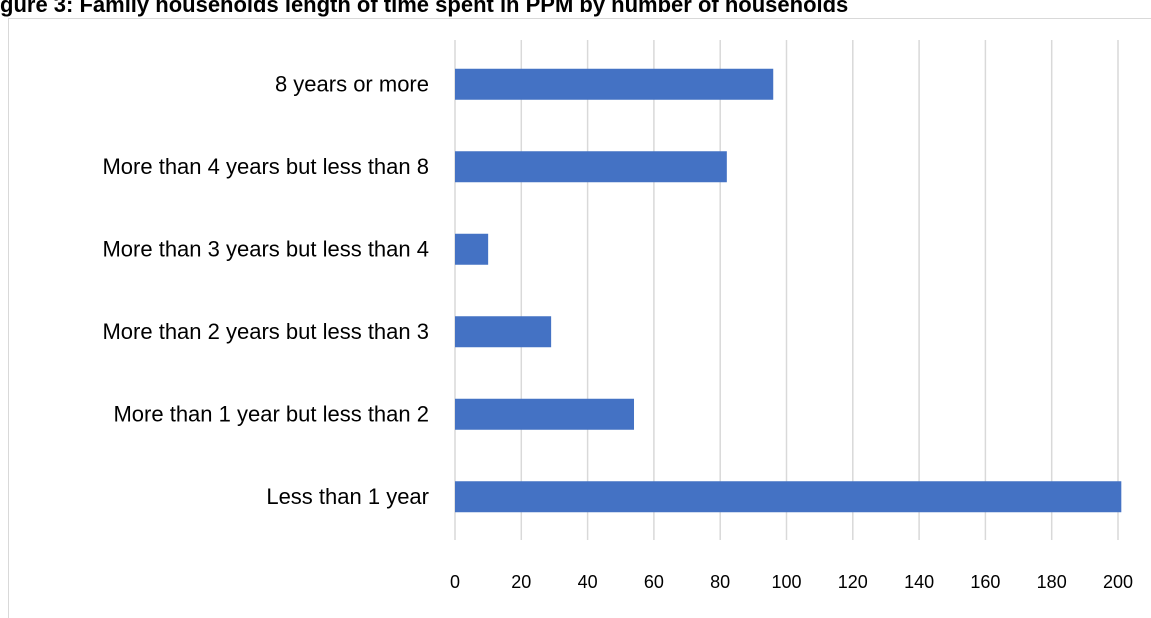  Describe the element at coordinates (521, 582) in the screenshot. I see `x-tick-label-20: 20` at that location.